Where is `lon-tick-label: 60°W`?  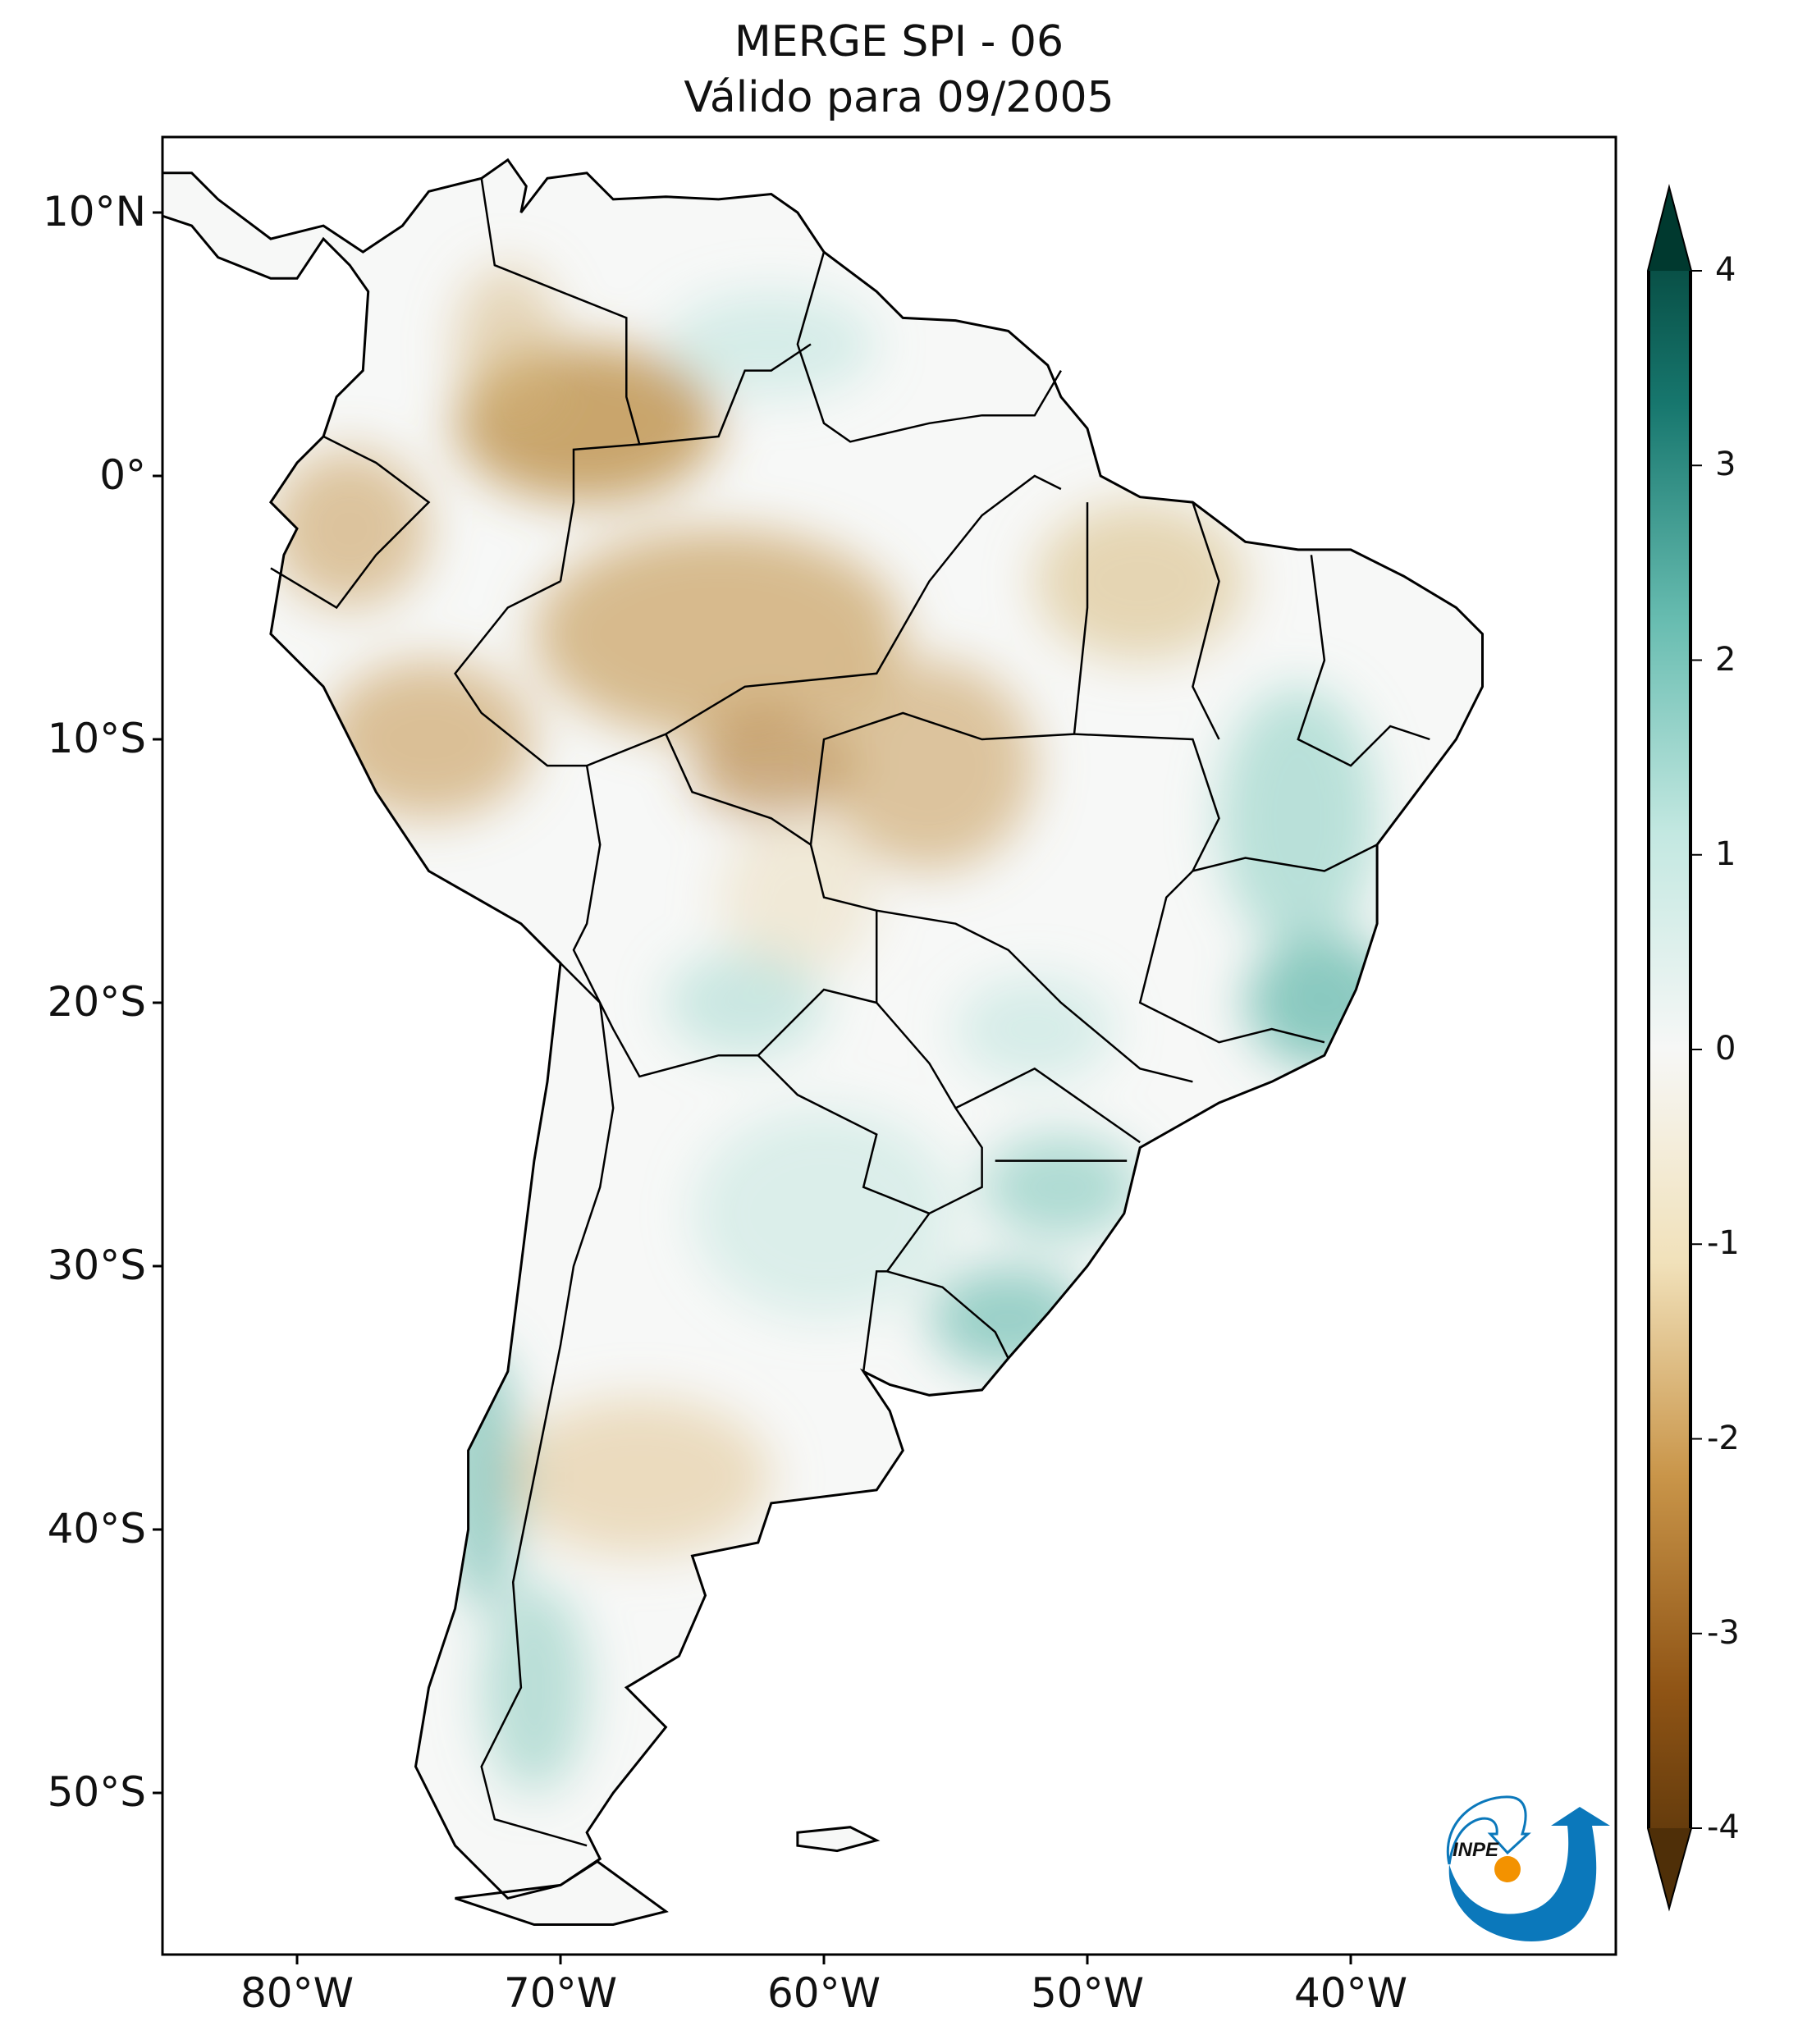
lon-tick-label: 60°W is located at coordinates (823, 1993).